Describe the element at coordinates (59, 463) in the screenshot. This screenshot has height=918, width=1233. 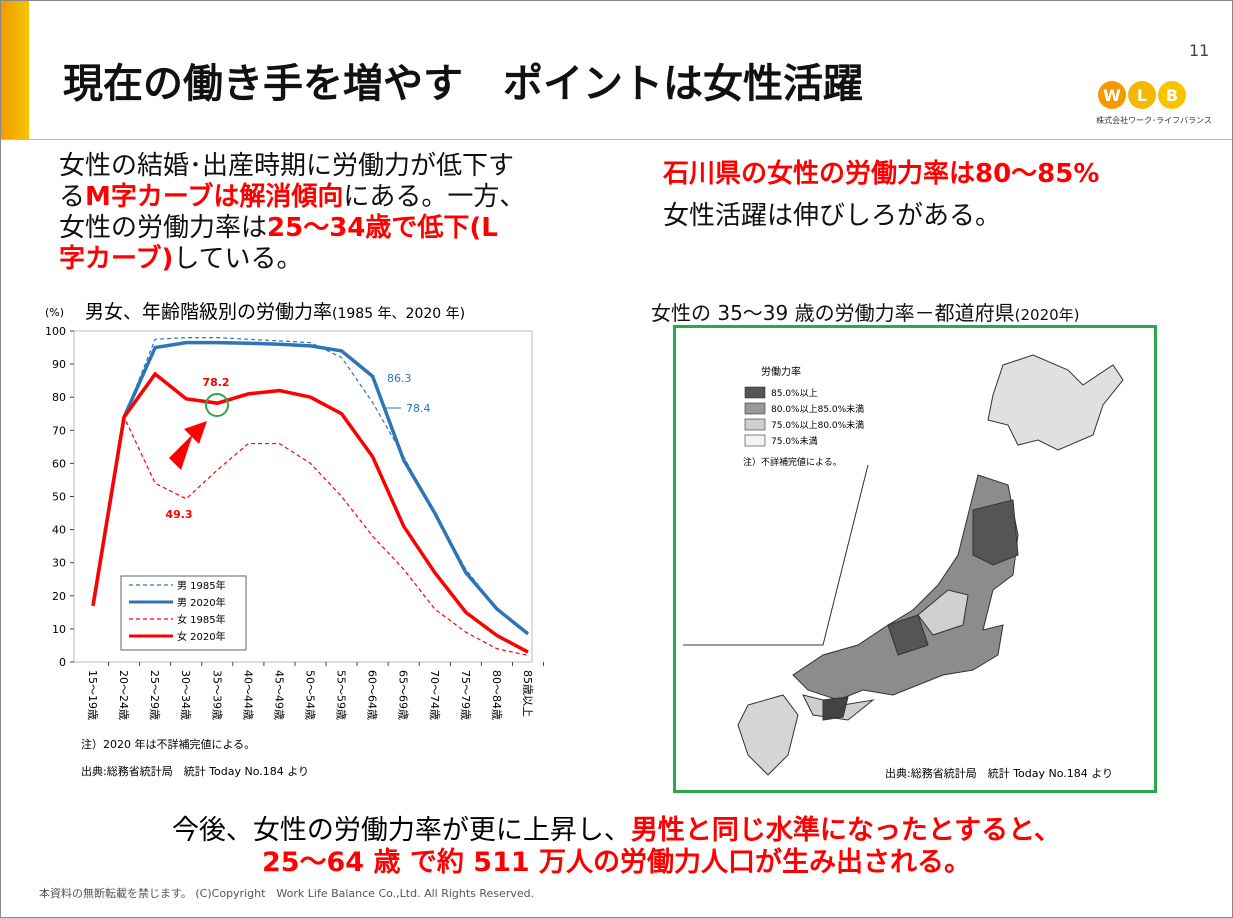
I see `y-tick-label: 60` at that location.